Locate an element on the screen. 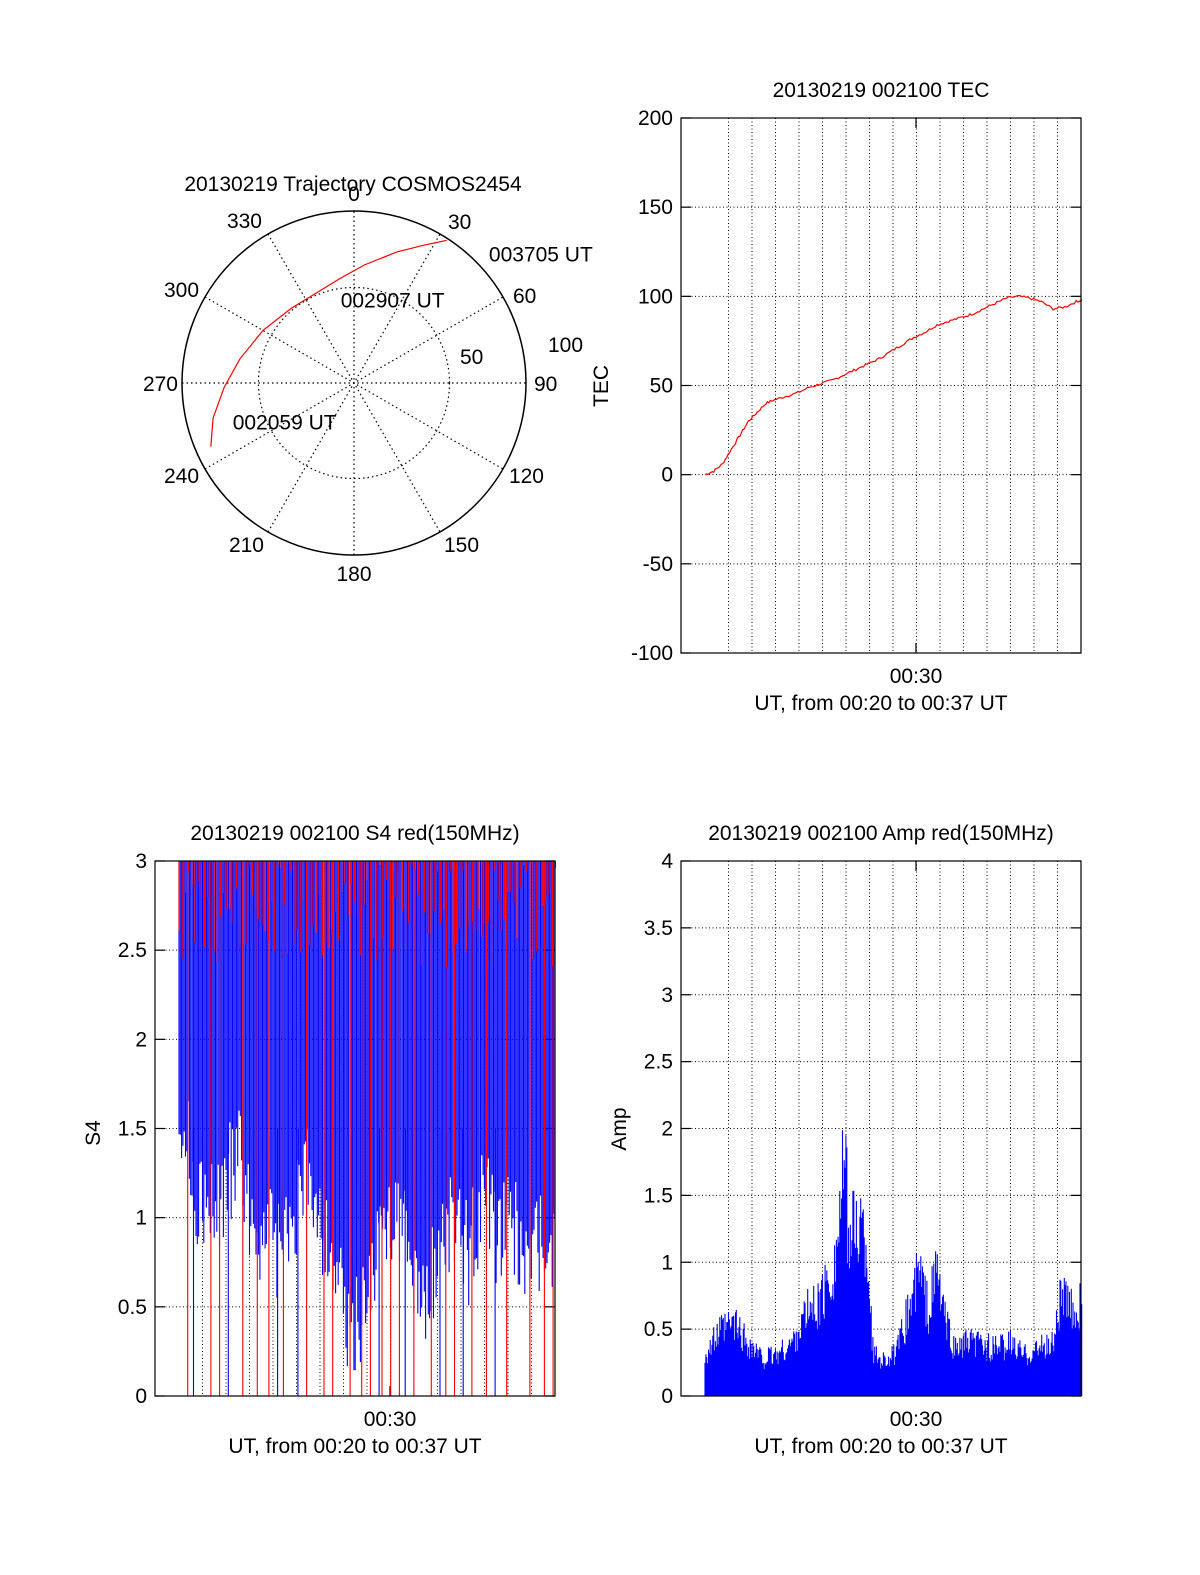 This screenshot has height=1575, width=1200. polar-azimuth-label-330: 330 is located at coordinates (244, 221).